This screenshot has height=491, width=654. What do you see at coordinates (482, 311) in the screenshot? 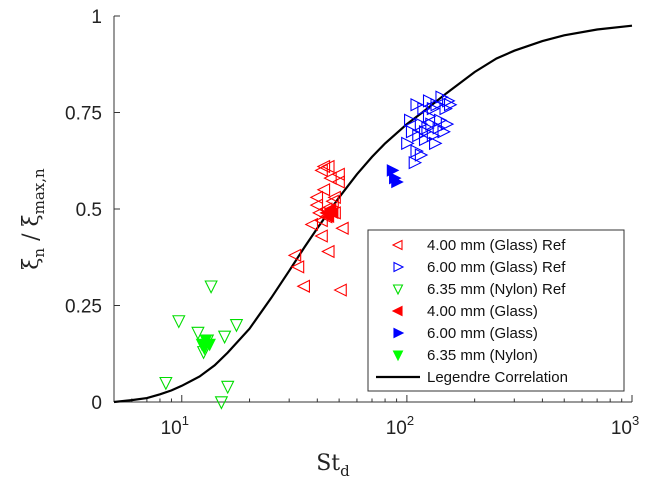
I see `legend-entry-label: 4.00 mm (Glass)` at bounding box center [482, 311].